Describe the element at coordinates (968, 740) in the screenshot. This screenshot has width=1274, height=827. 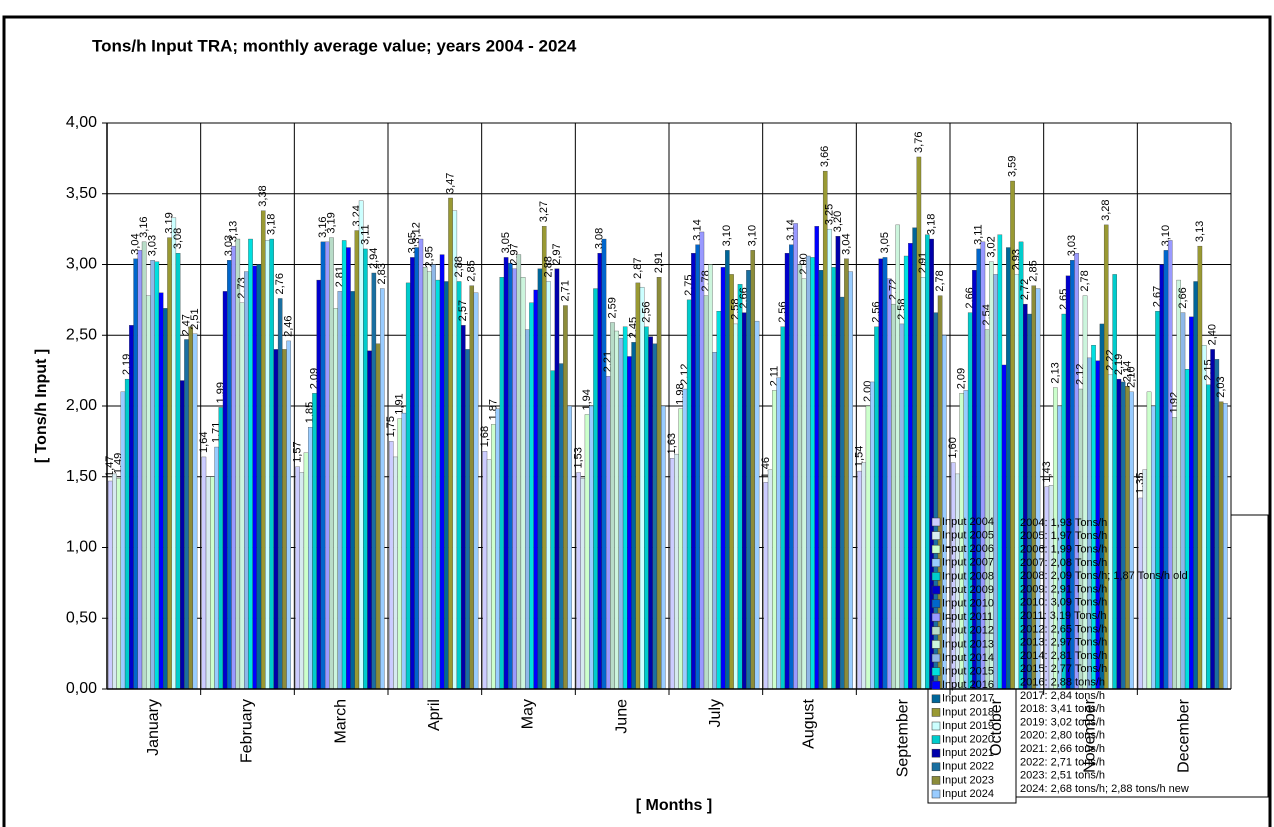
I see `legend-label: Input 2020` at that location.